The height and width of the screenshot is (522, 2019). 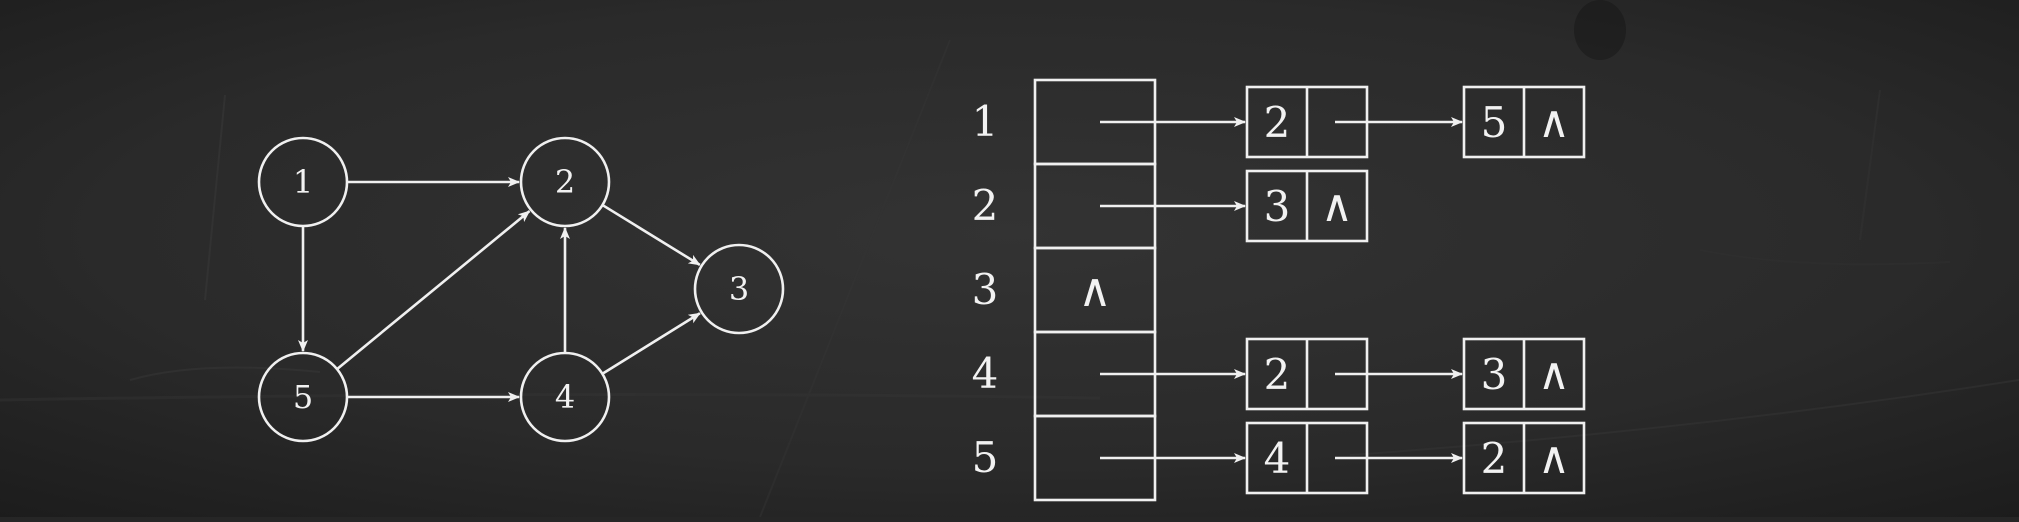 I want to click on row-index-label: 2, so click(x=985, y=205).